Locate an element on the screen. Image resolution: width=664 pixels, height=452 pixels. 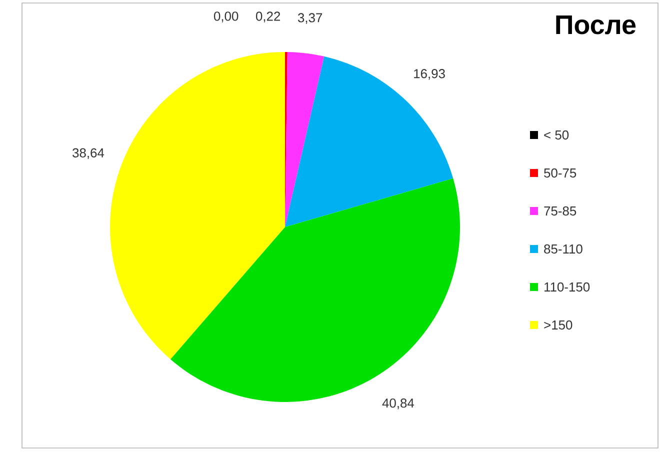
legend-label: 85-110 is located at coordinates (563, 249).